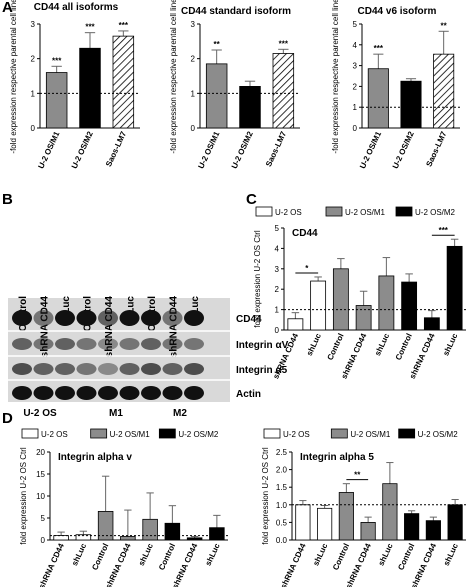 The height and width of the screenshot is (587, 474). I want to click on chart-title: CD44 v6 isoform, so click(397, 11).